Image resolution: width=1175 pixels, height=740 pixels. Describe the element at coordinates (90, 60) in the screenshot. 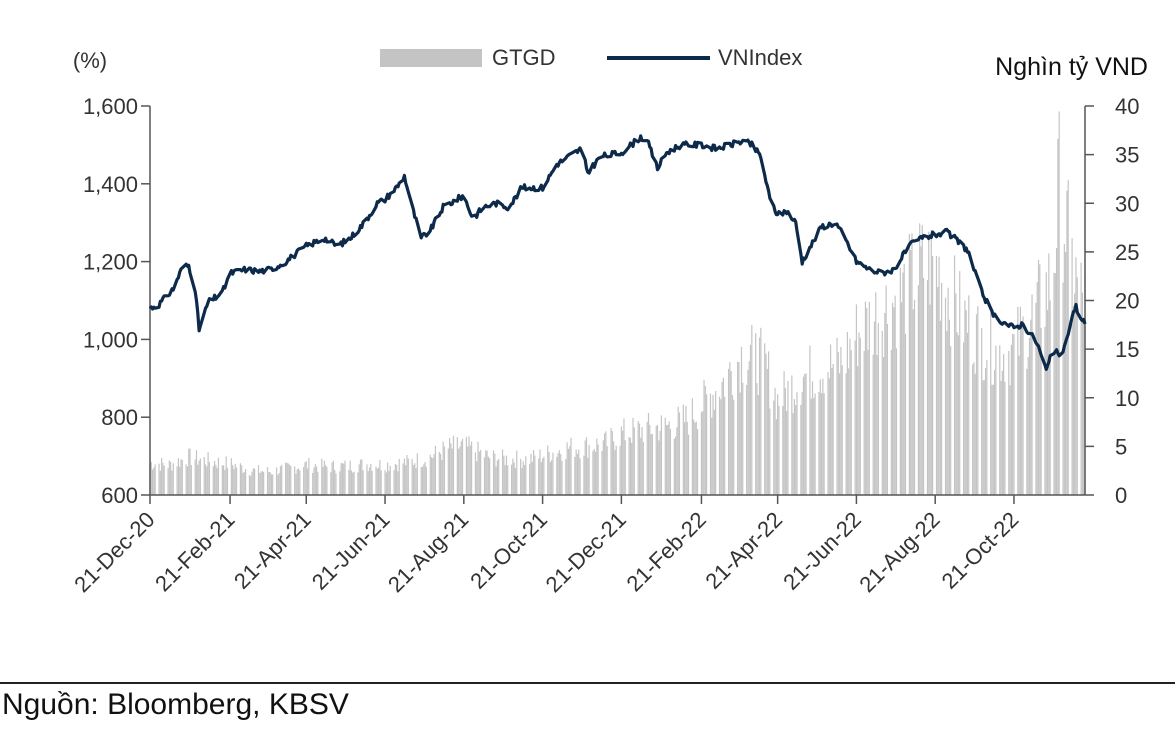

I see `left-axis-label: (%)` at that location.